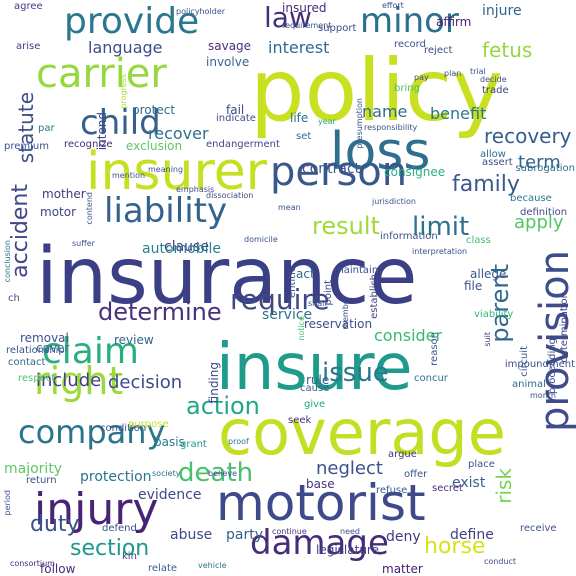 This screenshot has width=576, height=576. I want to click on word-recovery: recovery, so click(528, 136).